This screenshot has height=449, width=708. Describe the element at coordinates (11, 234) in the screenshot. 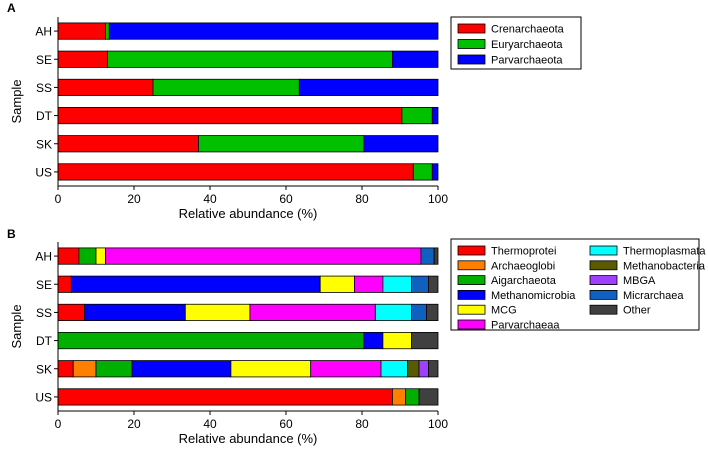

I see `panel-label: B` at that location.